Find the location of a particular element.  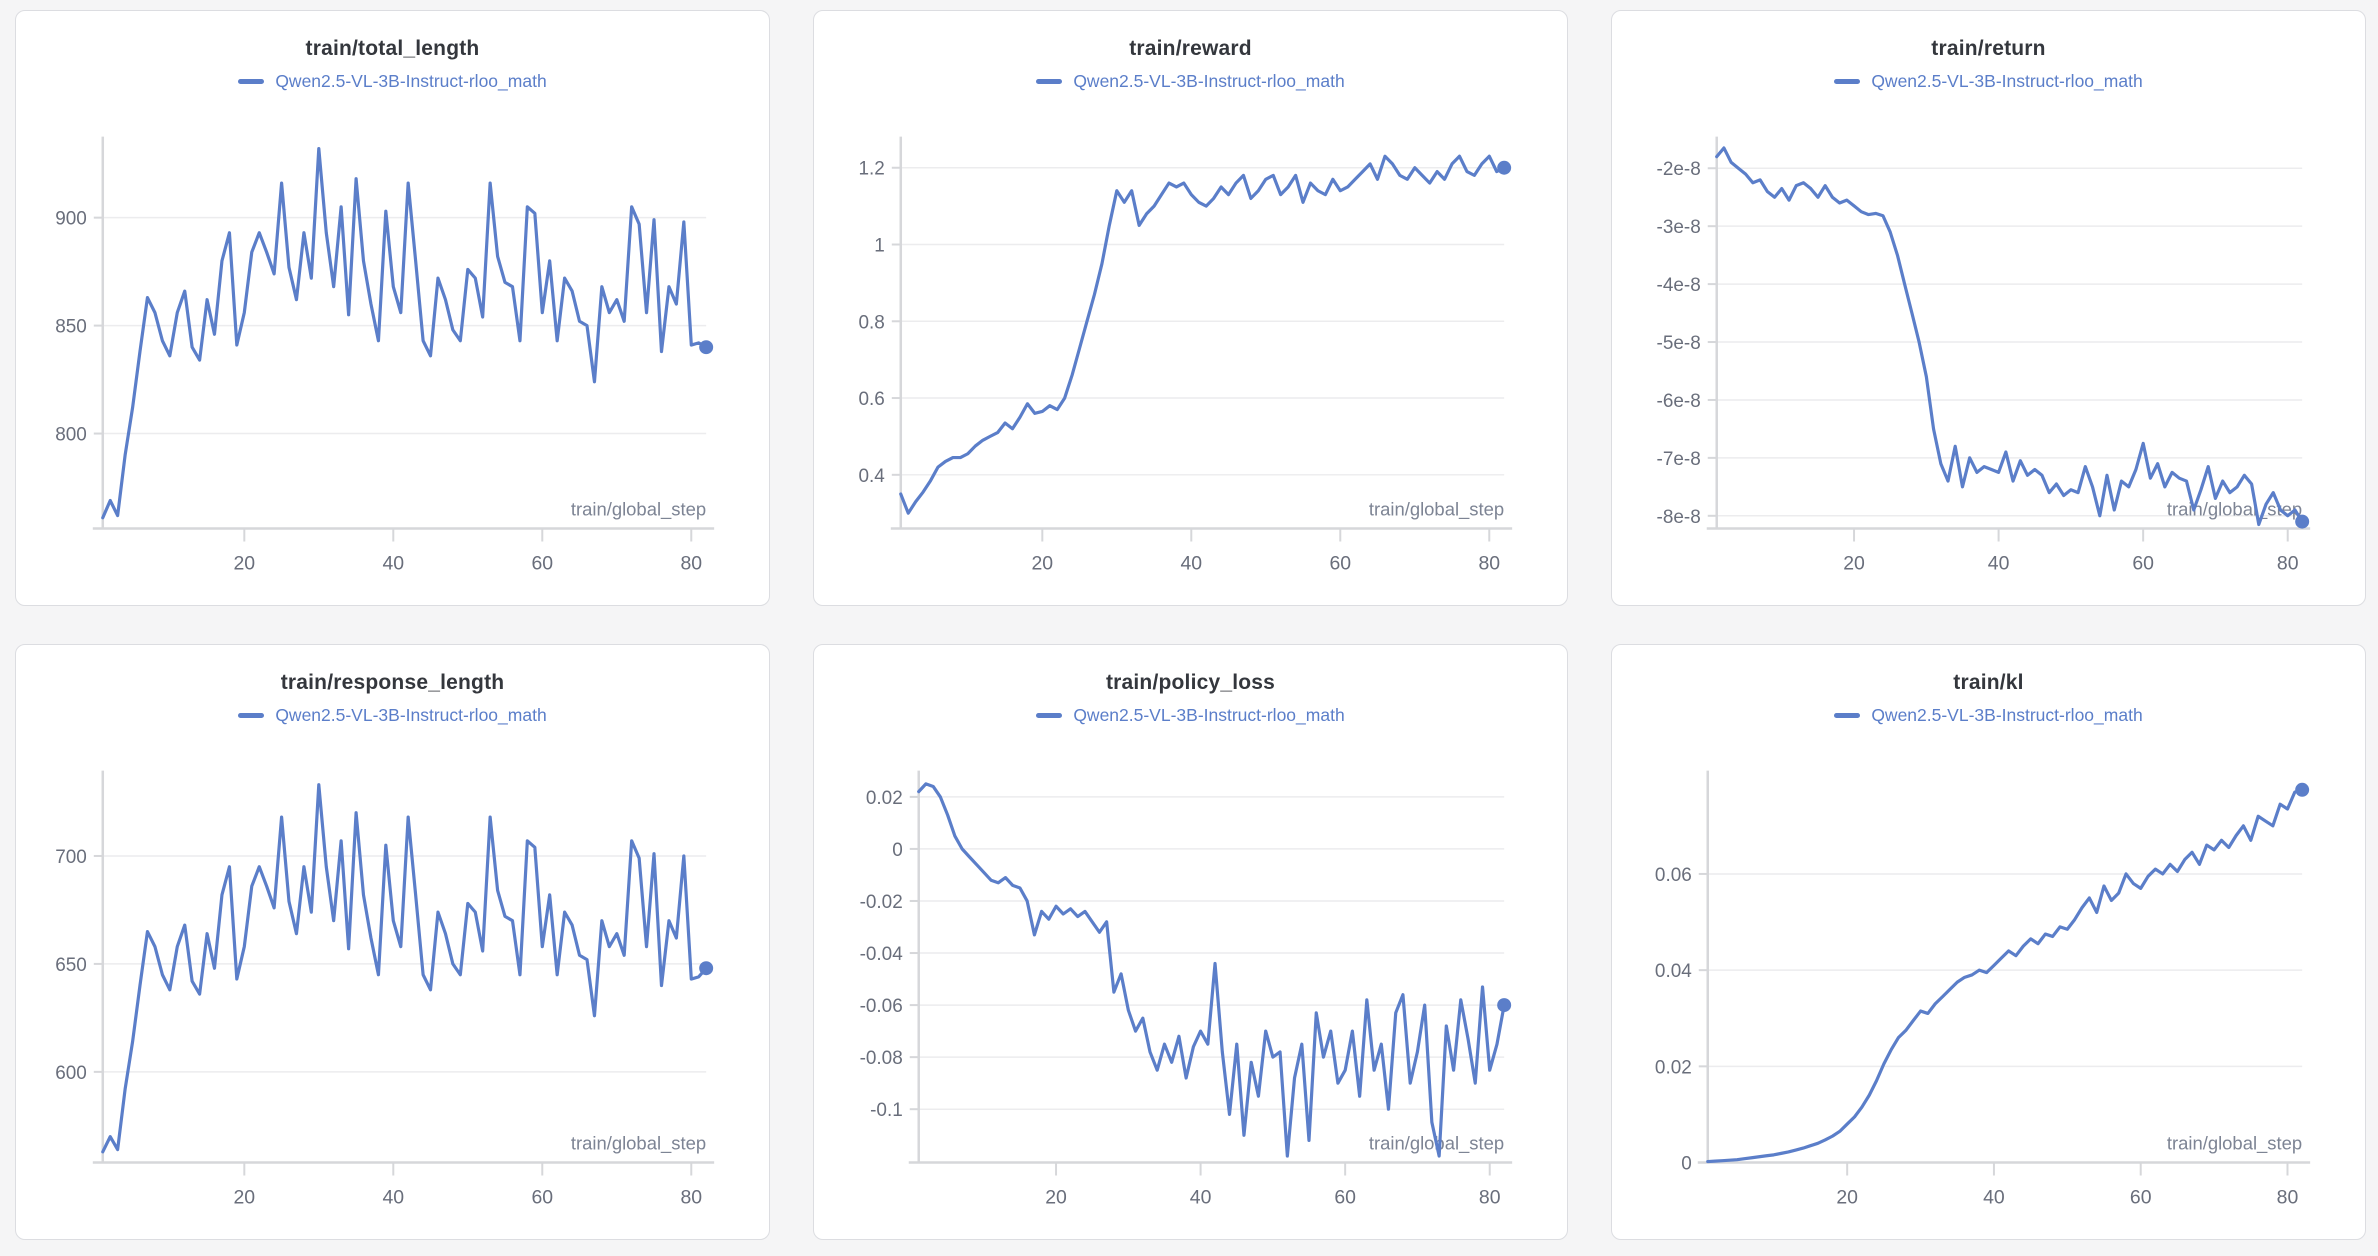

svg-text: -0.02 is located at coordinates (881, 902).